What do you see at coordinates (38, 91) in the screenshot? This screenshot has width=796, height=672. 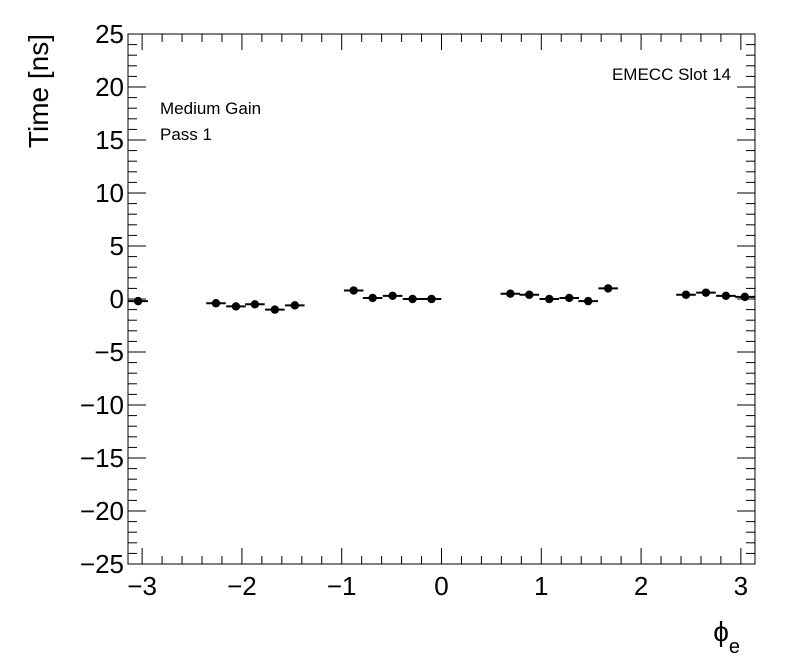 I see `y-axis-title: Time [ns]` at bounding box center [38, 91].